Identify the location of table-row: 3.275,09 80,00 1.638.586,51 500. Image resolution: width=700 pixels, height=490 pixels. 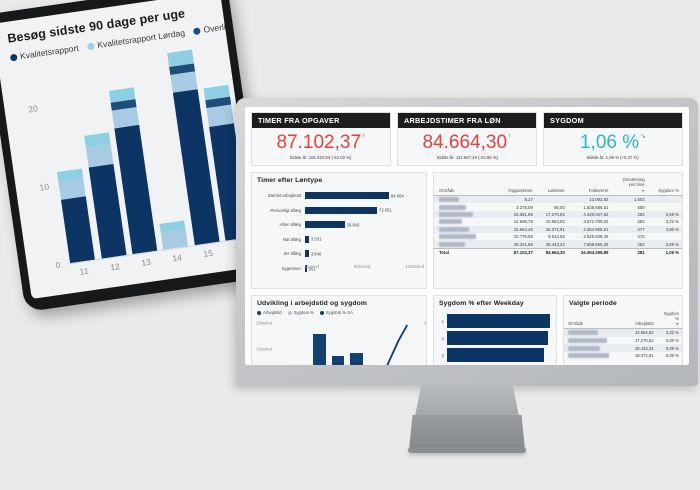
(558, 207).